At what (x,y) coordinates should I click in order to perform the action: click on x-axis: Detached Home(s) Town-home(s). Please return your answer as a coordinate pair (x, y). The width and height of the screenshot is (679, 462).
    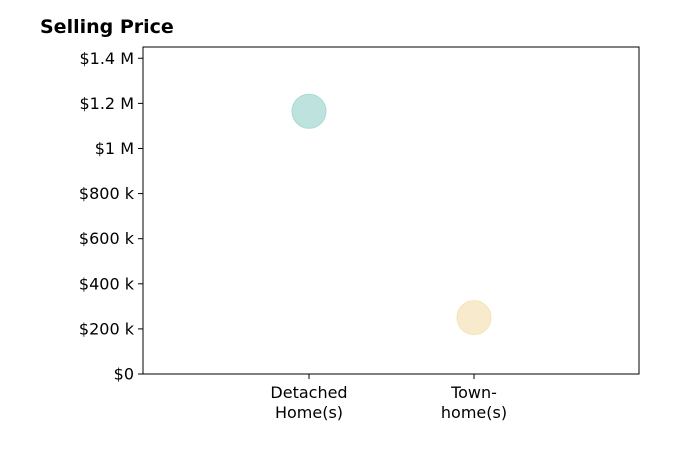
    Looking at the image, I should click on (388, 398).